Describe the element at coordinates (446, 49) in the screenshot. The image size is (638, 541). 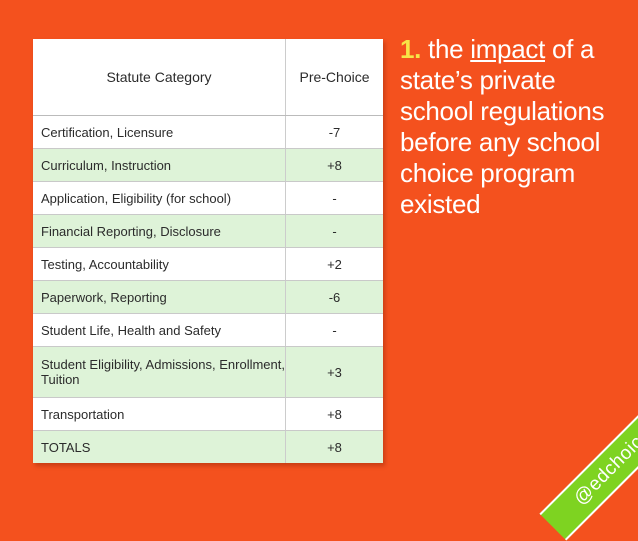
I see `caption-lead: the` at that location.